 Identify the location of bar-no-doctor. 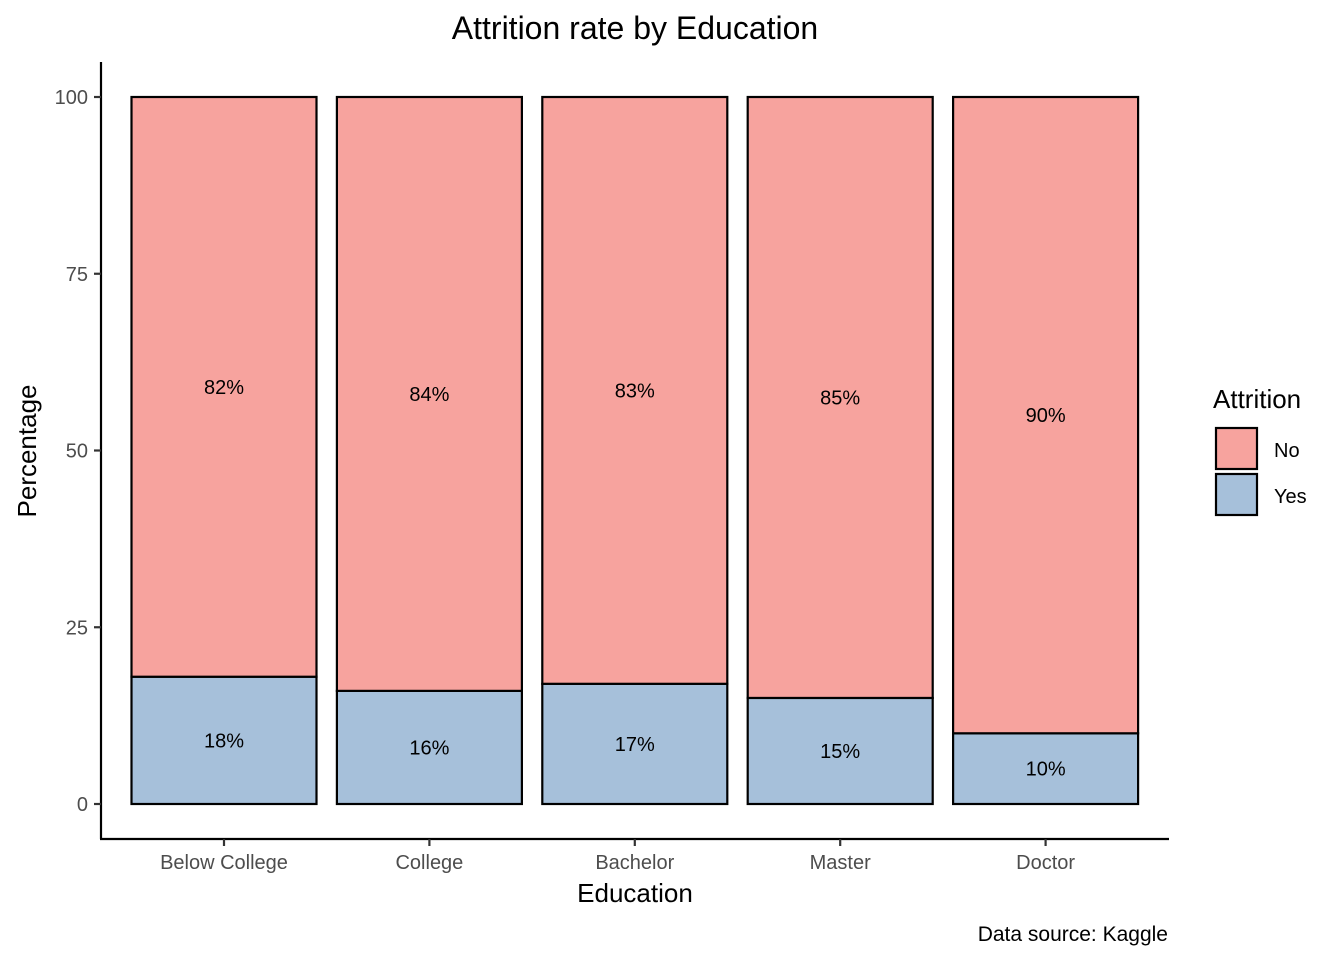
(1045, 415).